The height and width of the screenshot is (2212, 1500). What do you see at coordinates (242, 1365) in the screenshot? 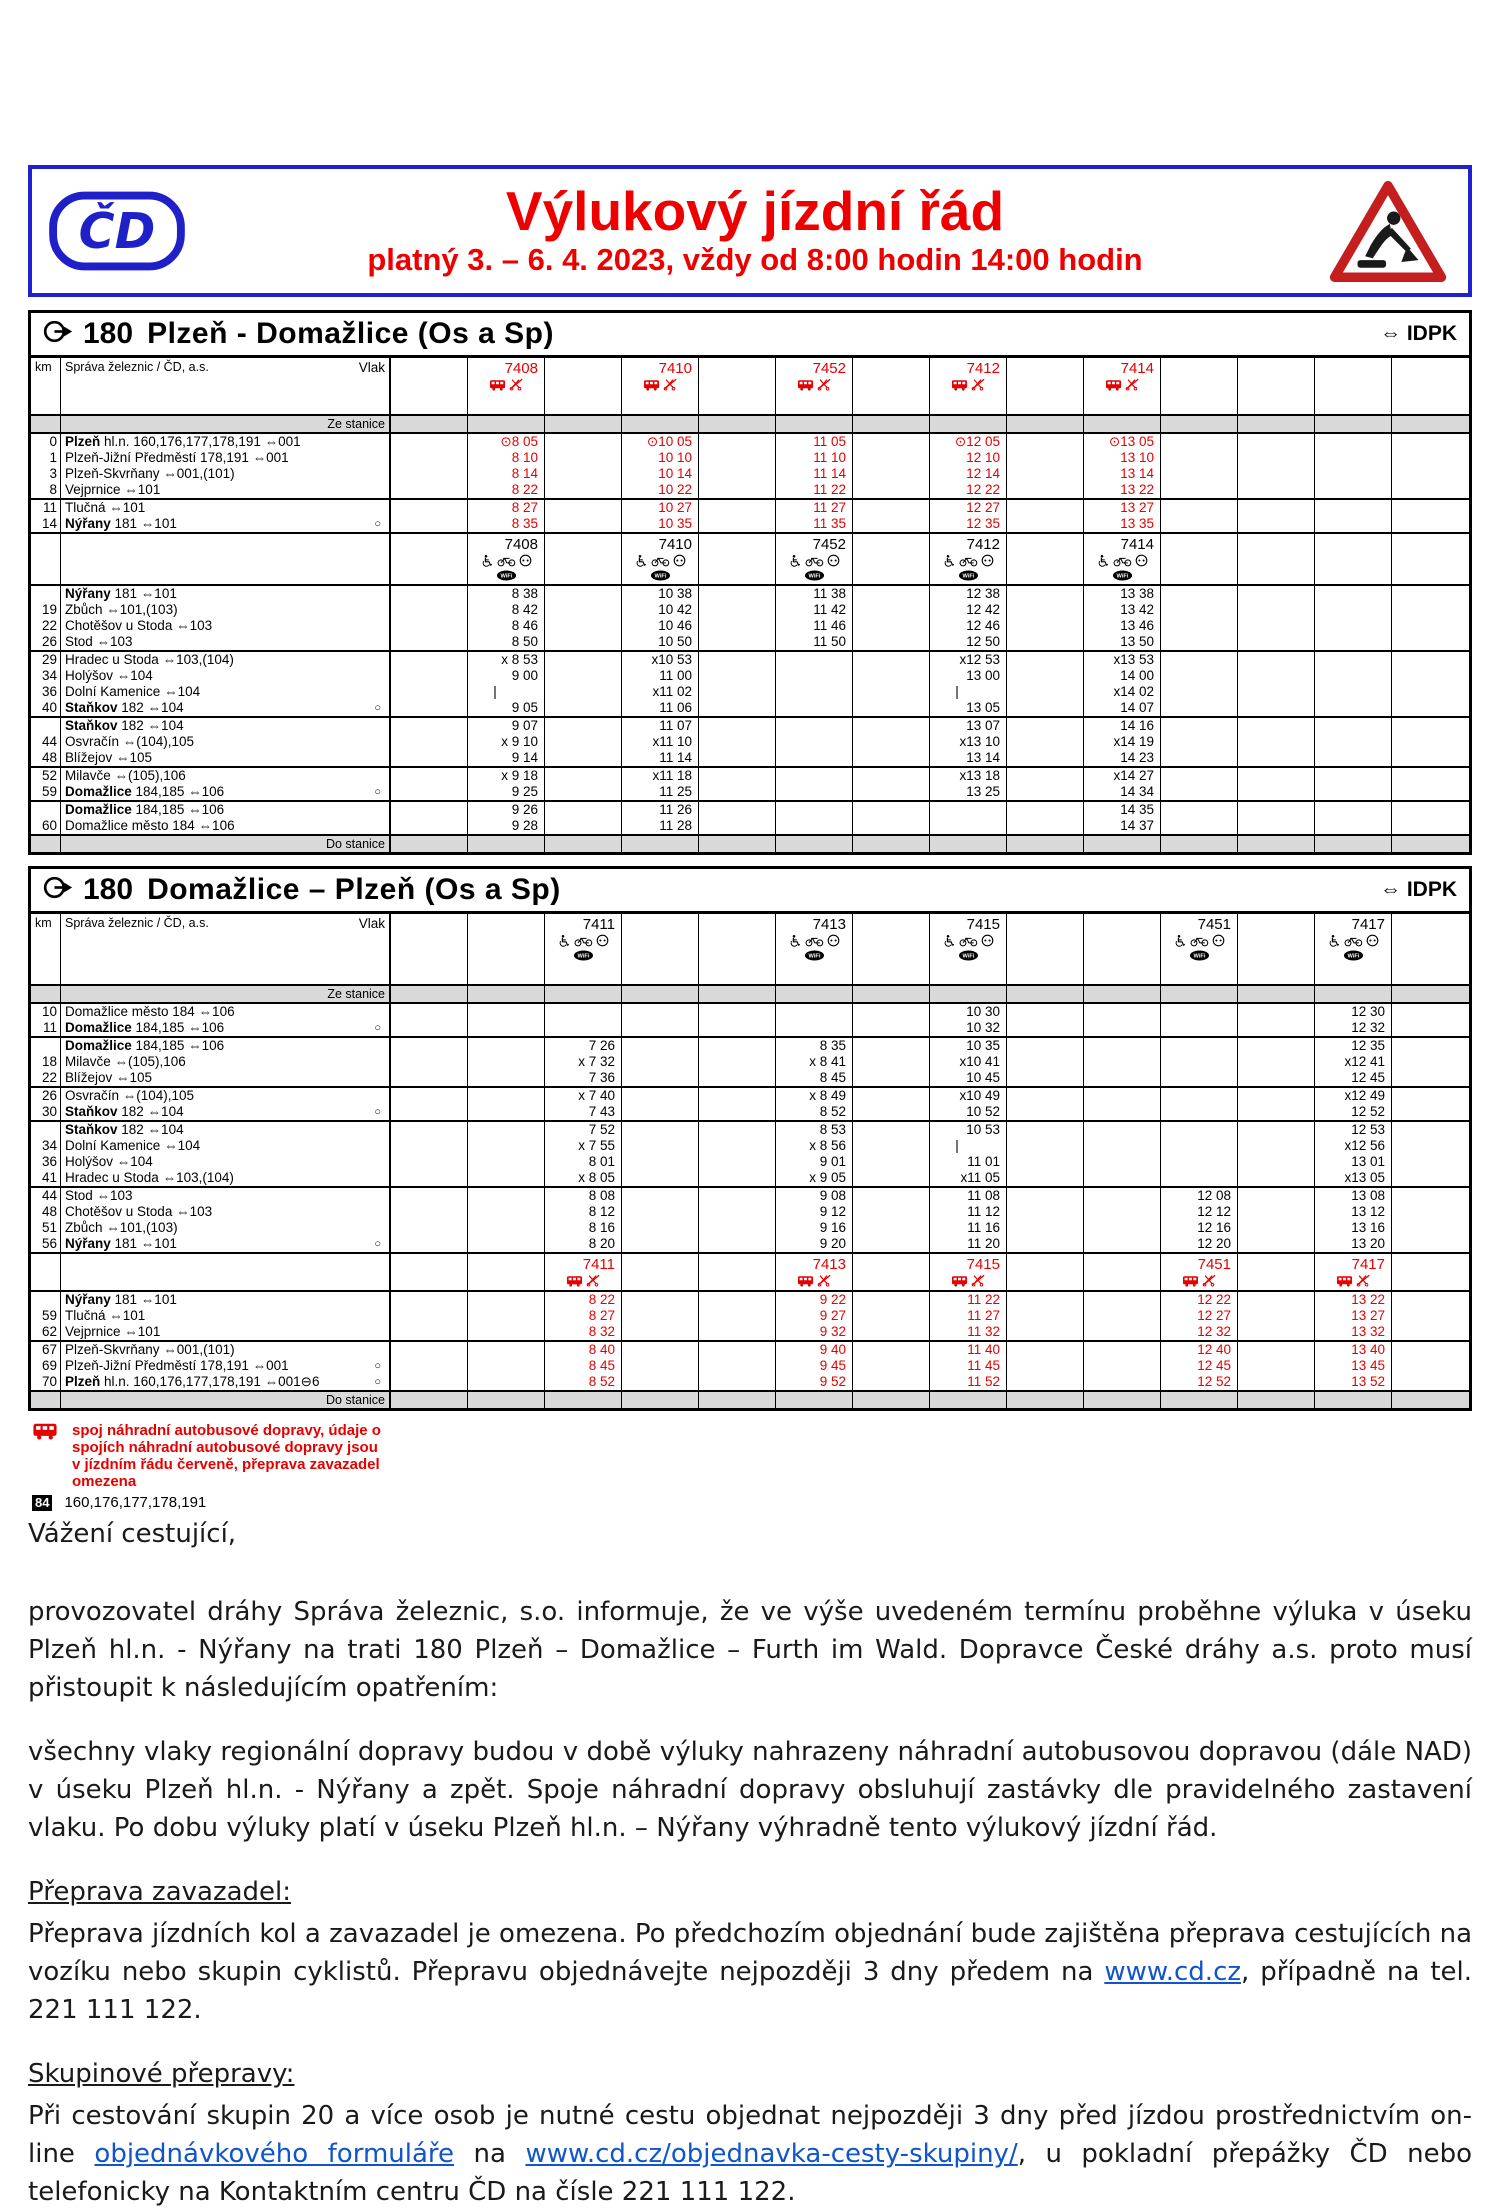
I see `station-lines: 178,191 ⇔001` at bounding box center [242, 1365].